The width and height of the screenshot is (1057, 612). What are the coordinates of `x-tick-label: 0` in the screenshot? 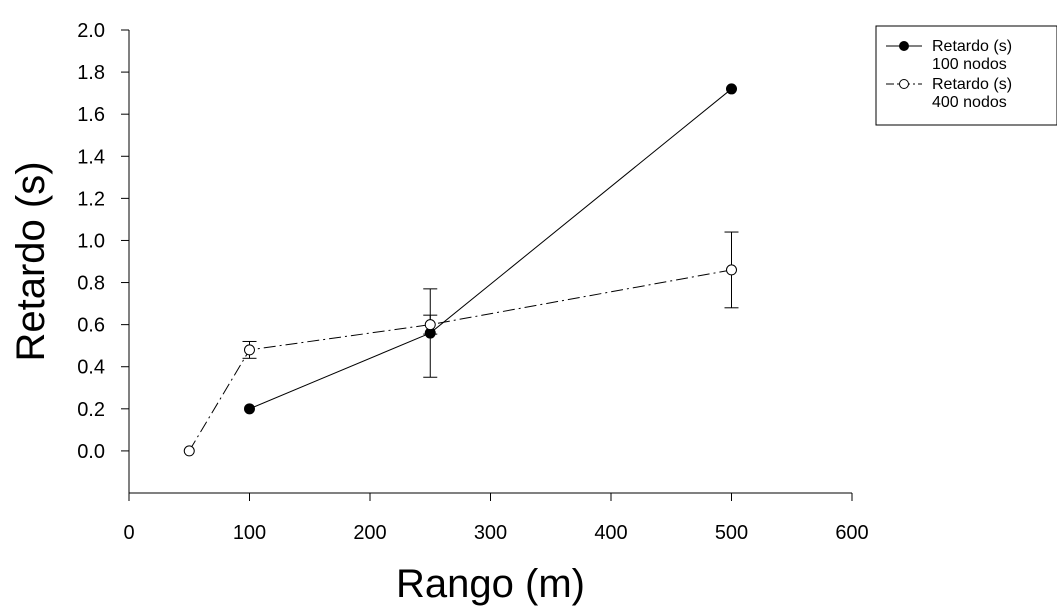 It's located at (128, 533).